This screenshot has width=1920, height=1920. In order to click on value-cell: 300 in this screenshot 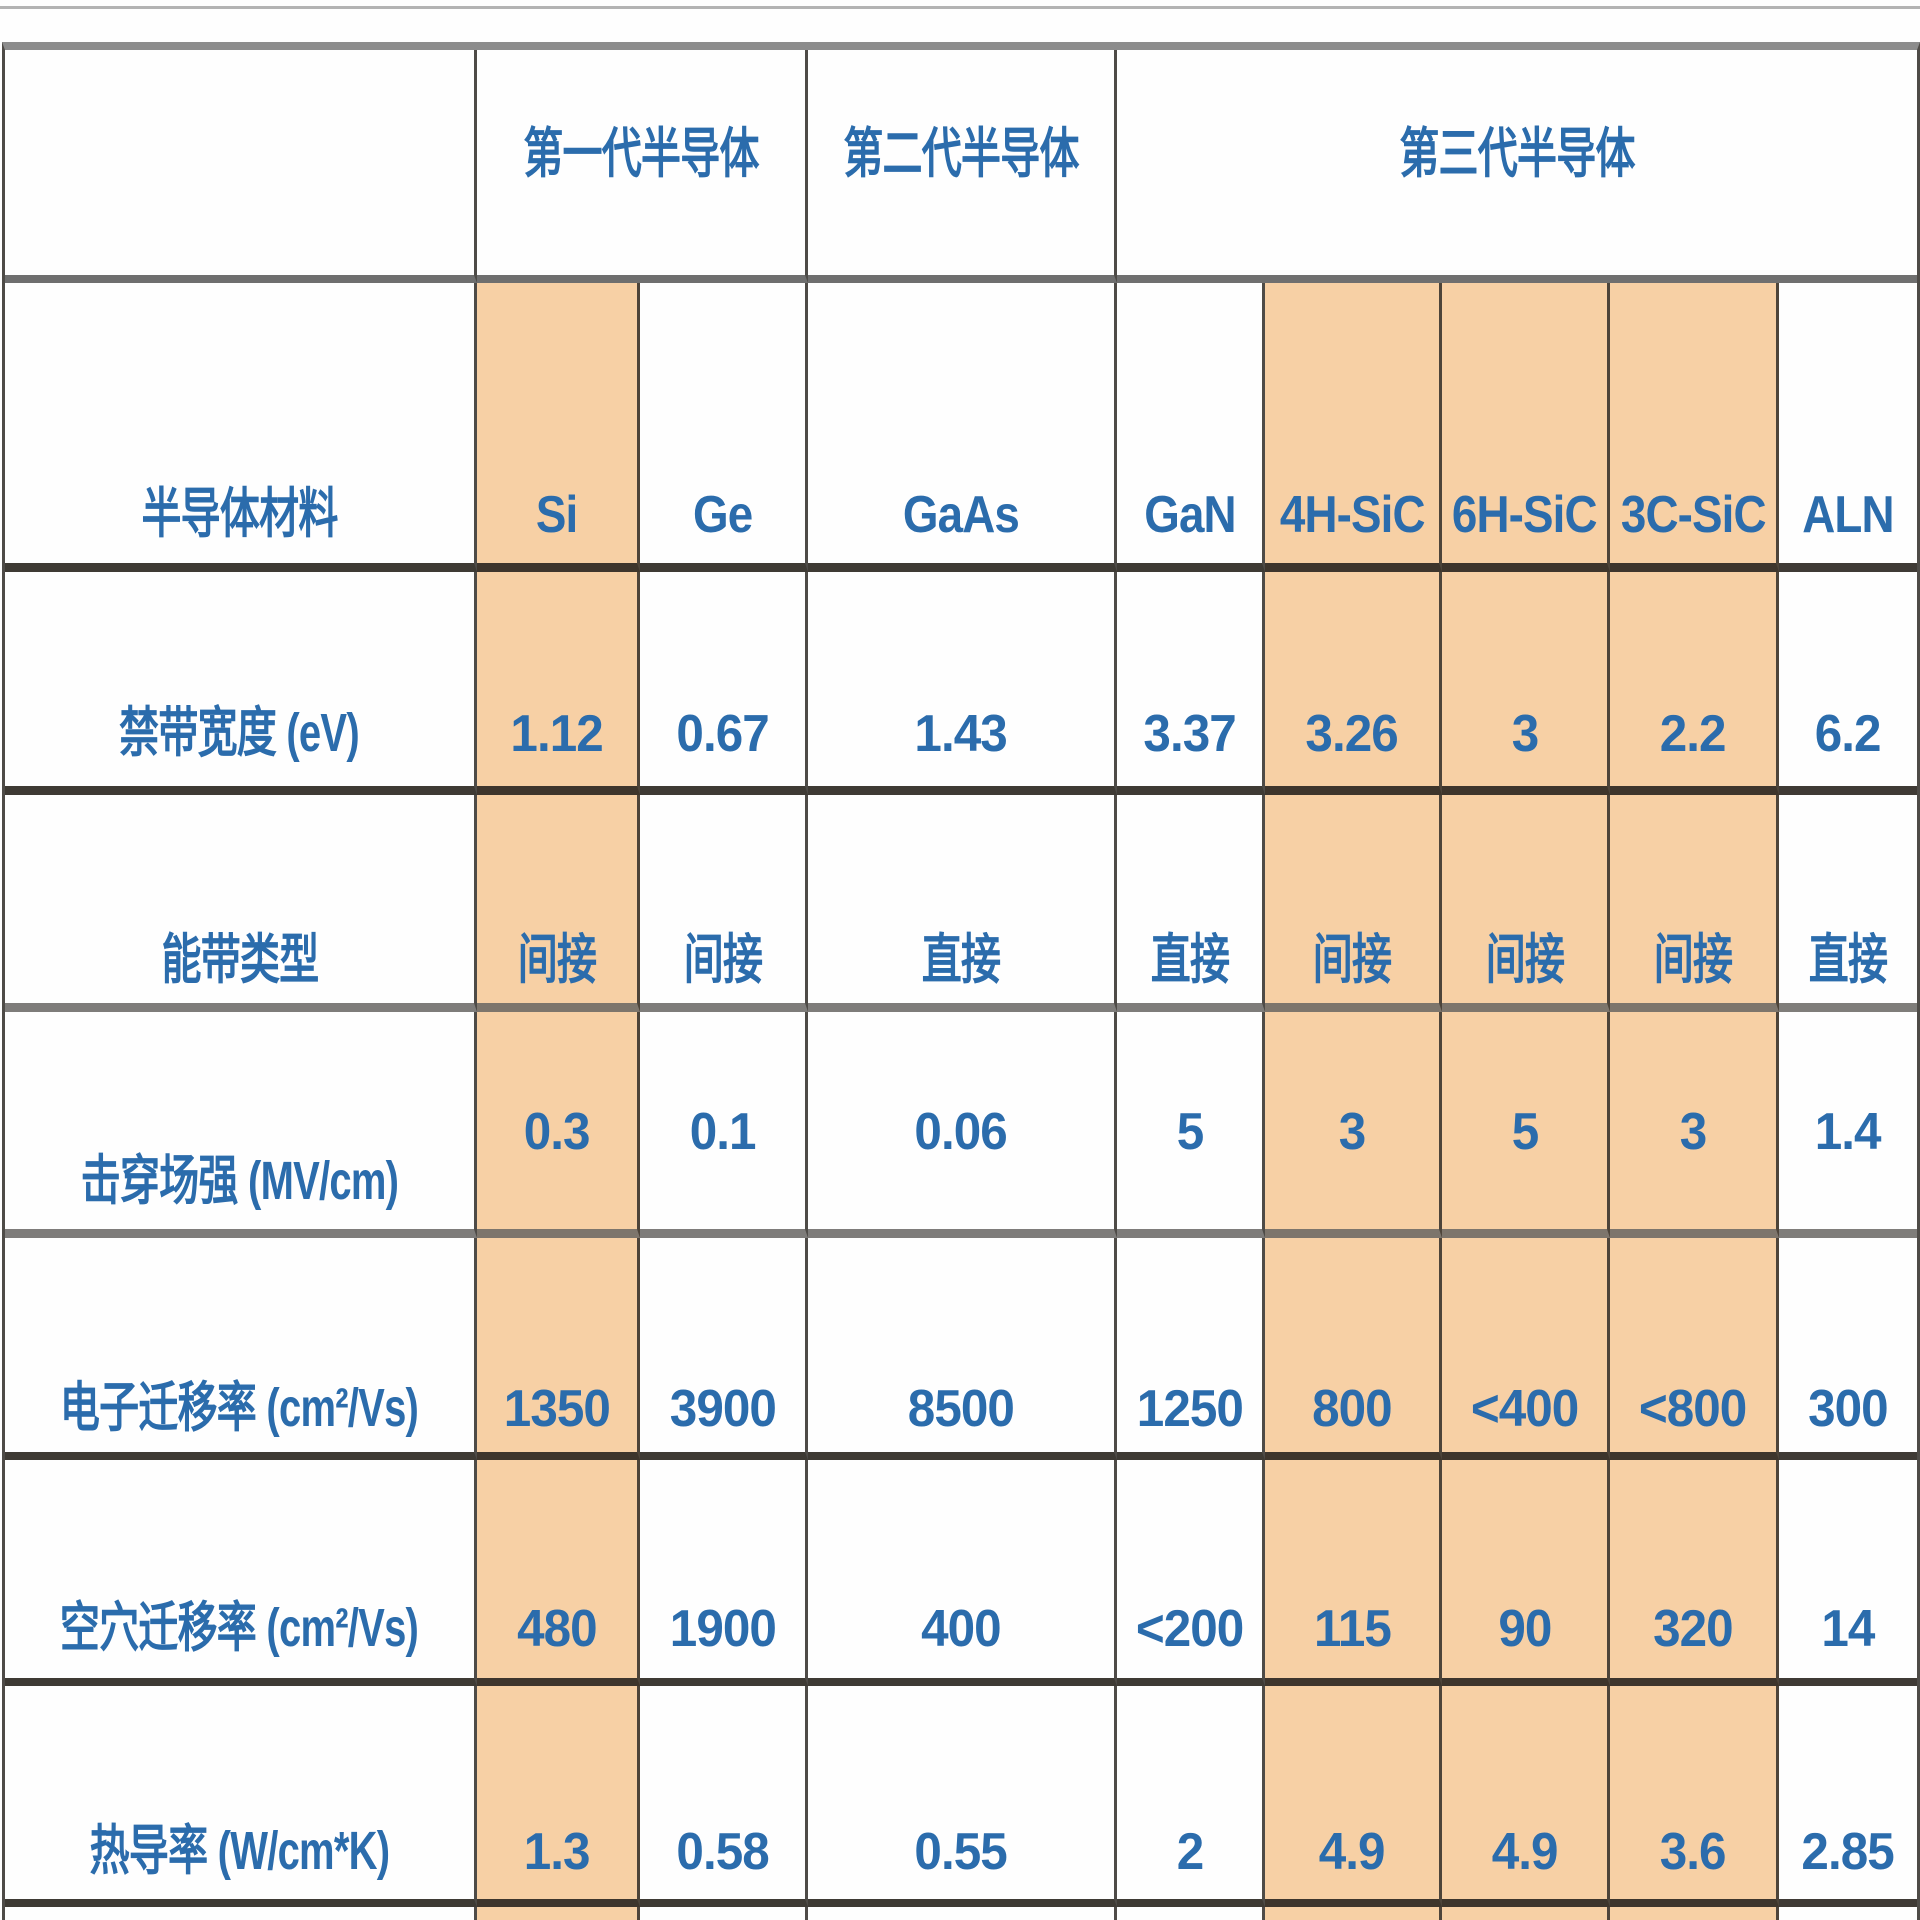, I will do `click(1848, 1349)`.